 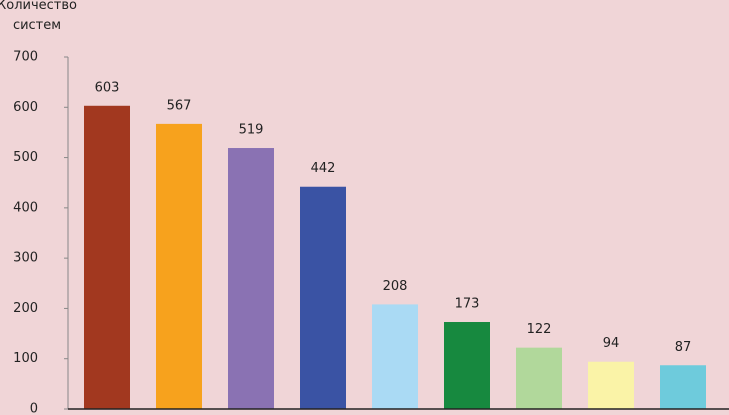 I want to click on y-tick-label: 200, so click(x=25, y=308).